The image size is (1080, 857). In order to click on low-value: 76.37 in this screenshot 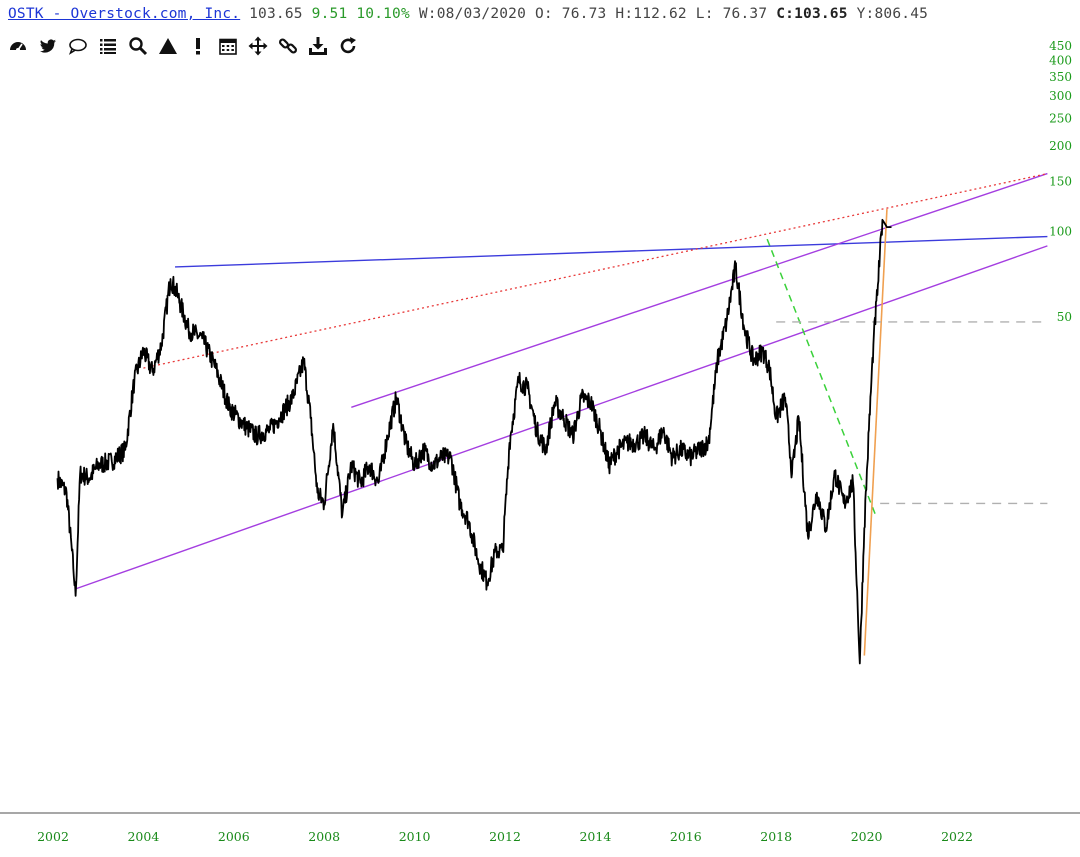, I will do `click(745, 14)`.